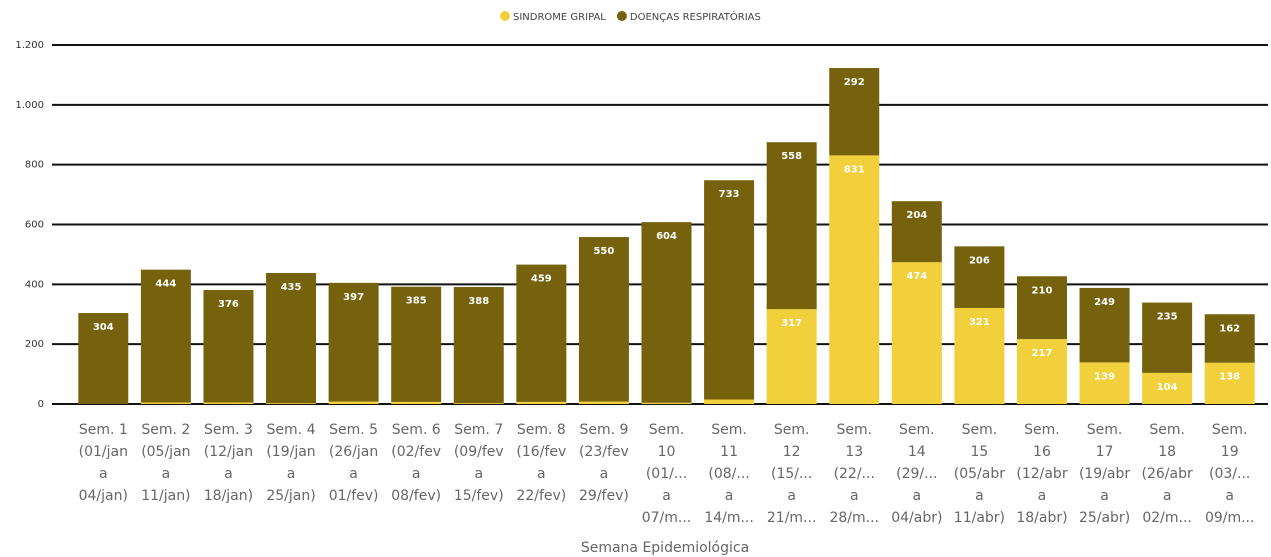 The height and width of the screenshot is (557, 1271). Describe the element at coordinates (1042, 290) in the screenshot. I see `data-label: 210` at that location.